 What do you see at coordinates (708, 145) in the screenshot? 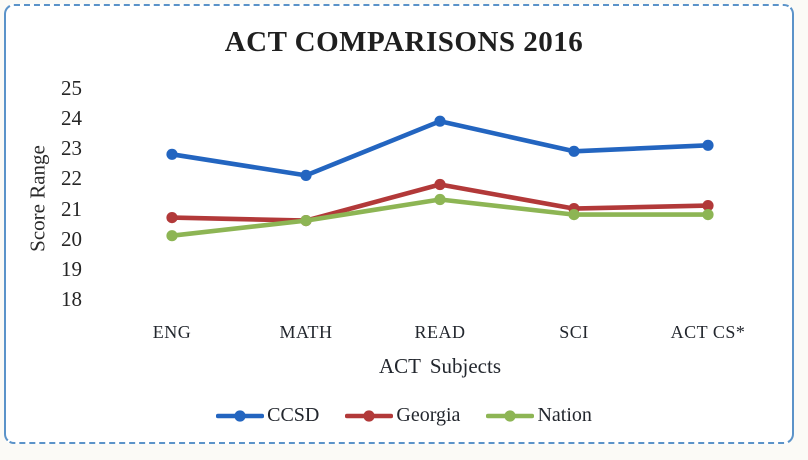
I see `data-point-ccsd-act-cs` at bounding box center [708, 145].